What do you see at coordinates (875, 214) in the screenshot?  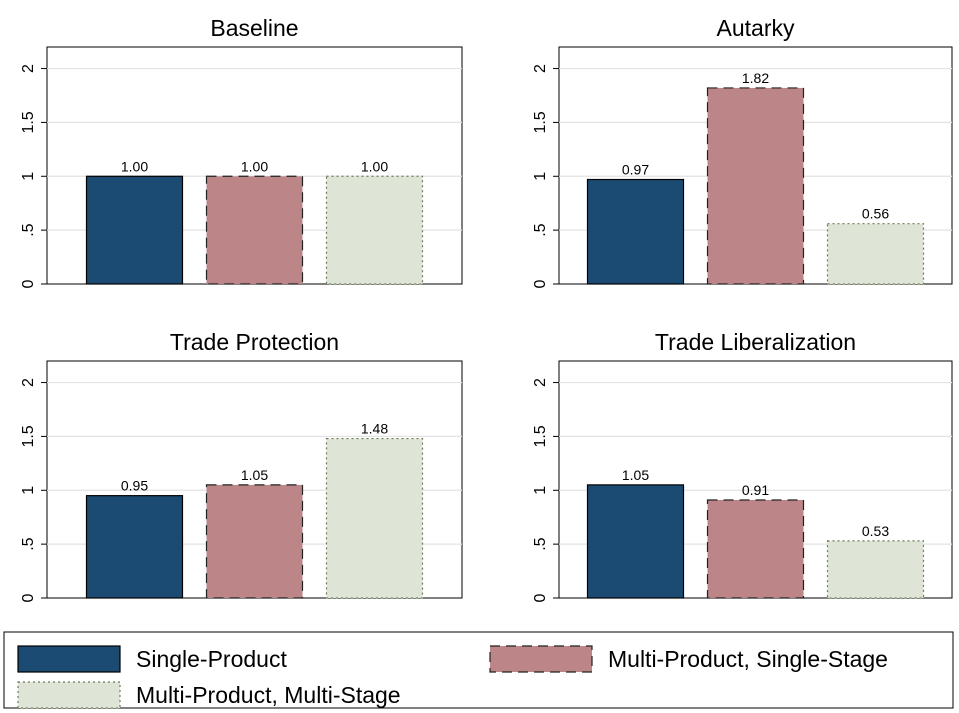 I see `bar-value-label: 0.56` at bounding box center [875, 214].